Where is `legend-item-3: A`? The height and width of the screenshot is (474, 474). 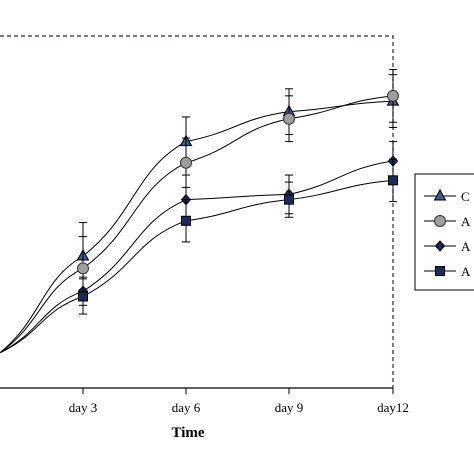 legend-item-3: A is located at coordinates (447, 246).